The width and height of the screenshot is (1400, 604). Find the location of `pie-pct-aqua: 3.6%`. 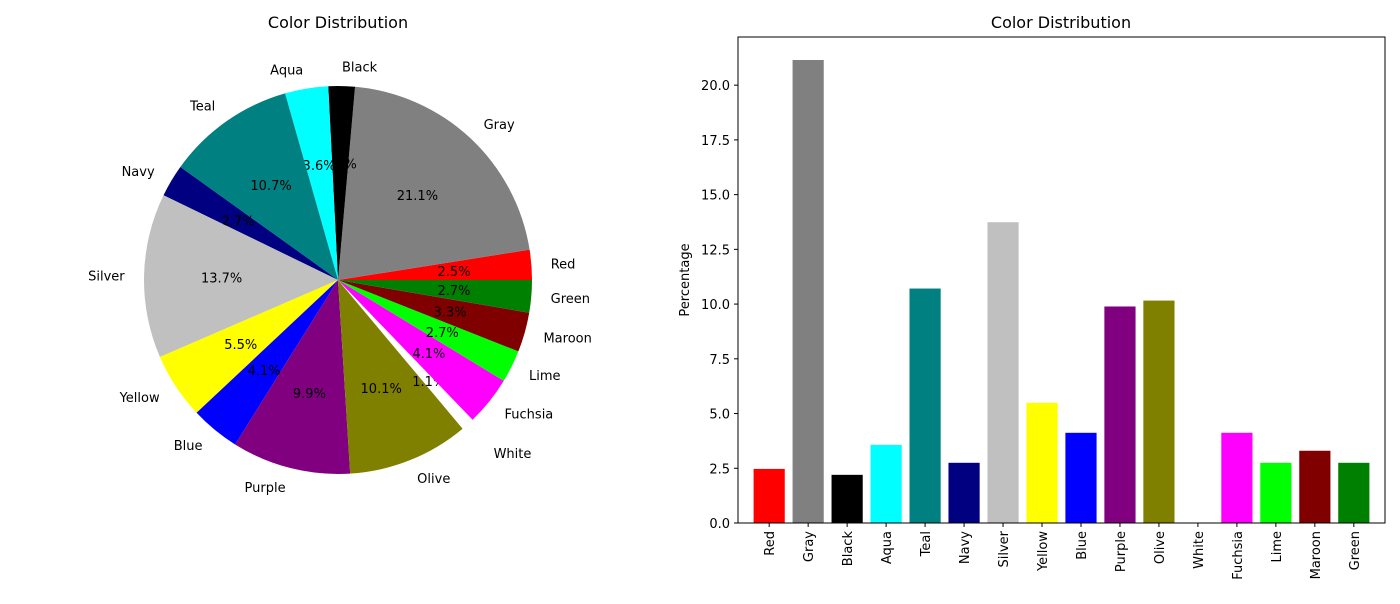

pie-pct-aqua: 3.6% is located at coordinates (319, 166).